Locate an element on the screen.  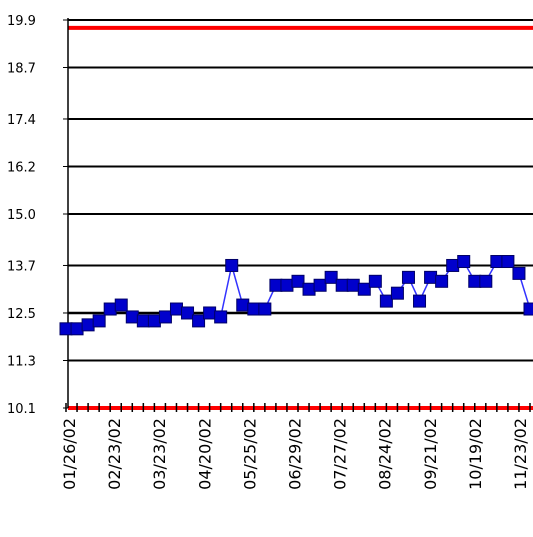
y-tick-label: 12.5 is located at coordinates (21, 314).